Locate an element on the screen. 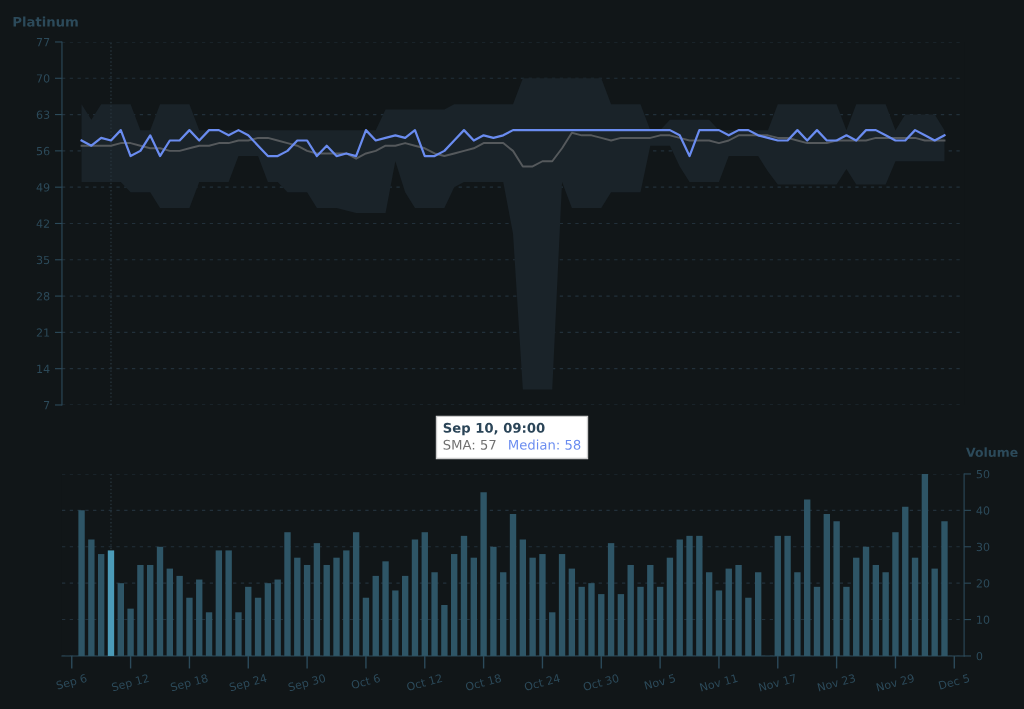 The width and height of the screenshot is (1024, 709). y-tick-label: 70 is located at coordinates (43, 78).